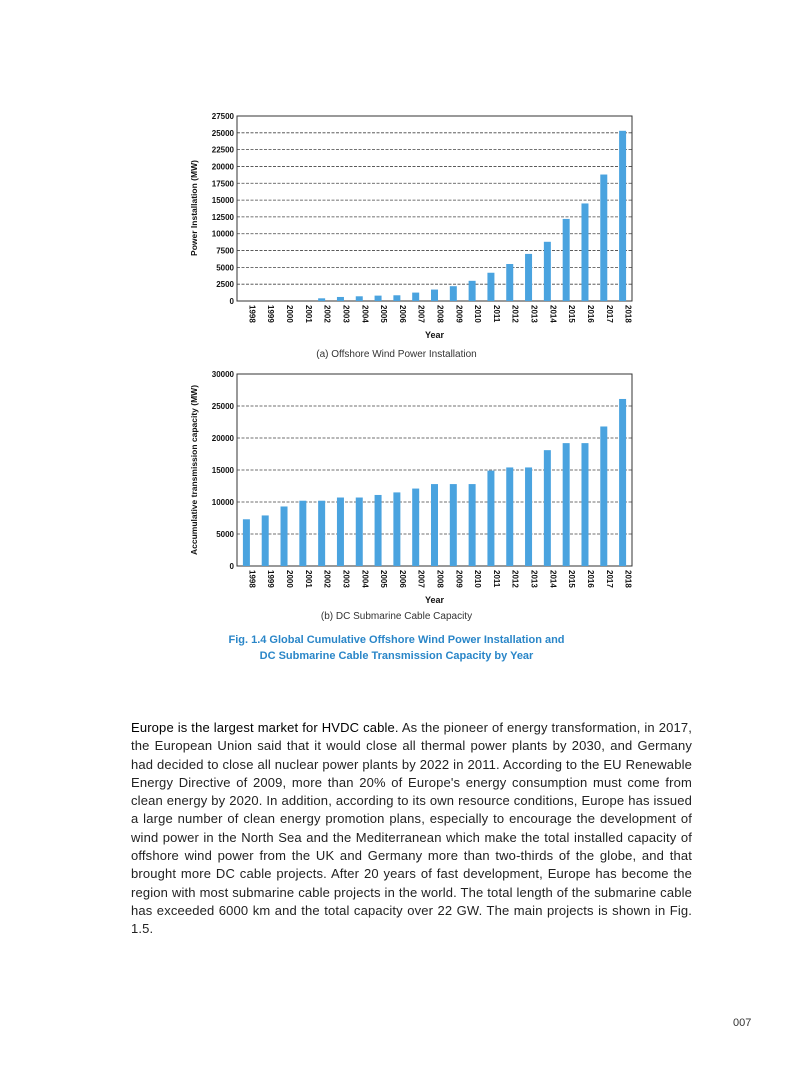 The width and height of the screenshot is (793, 1077). Describe the element at coordinates (194, 470) in the screenshot. I see `y-axis-label: Accumulative transmission capacity (MW)` at that location.